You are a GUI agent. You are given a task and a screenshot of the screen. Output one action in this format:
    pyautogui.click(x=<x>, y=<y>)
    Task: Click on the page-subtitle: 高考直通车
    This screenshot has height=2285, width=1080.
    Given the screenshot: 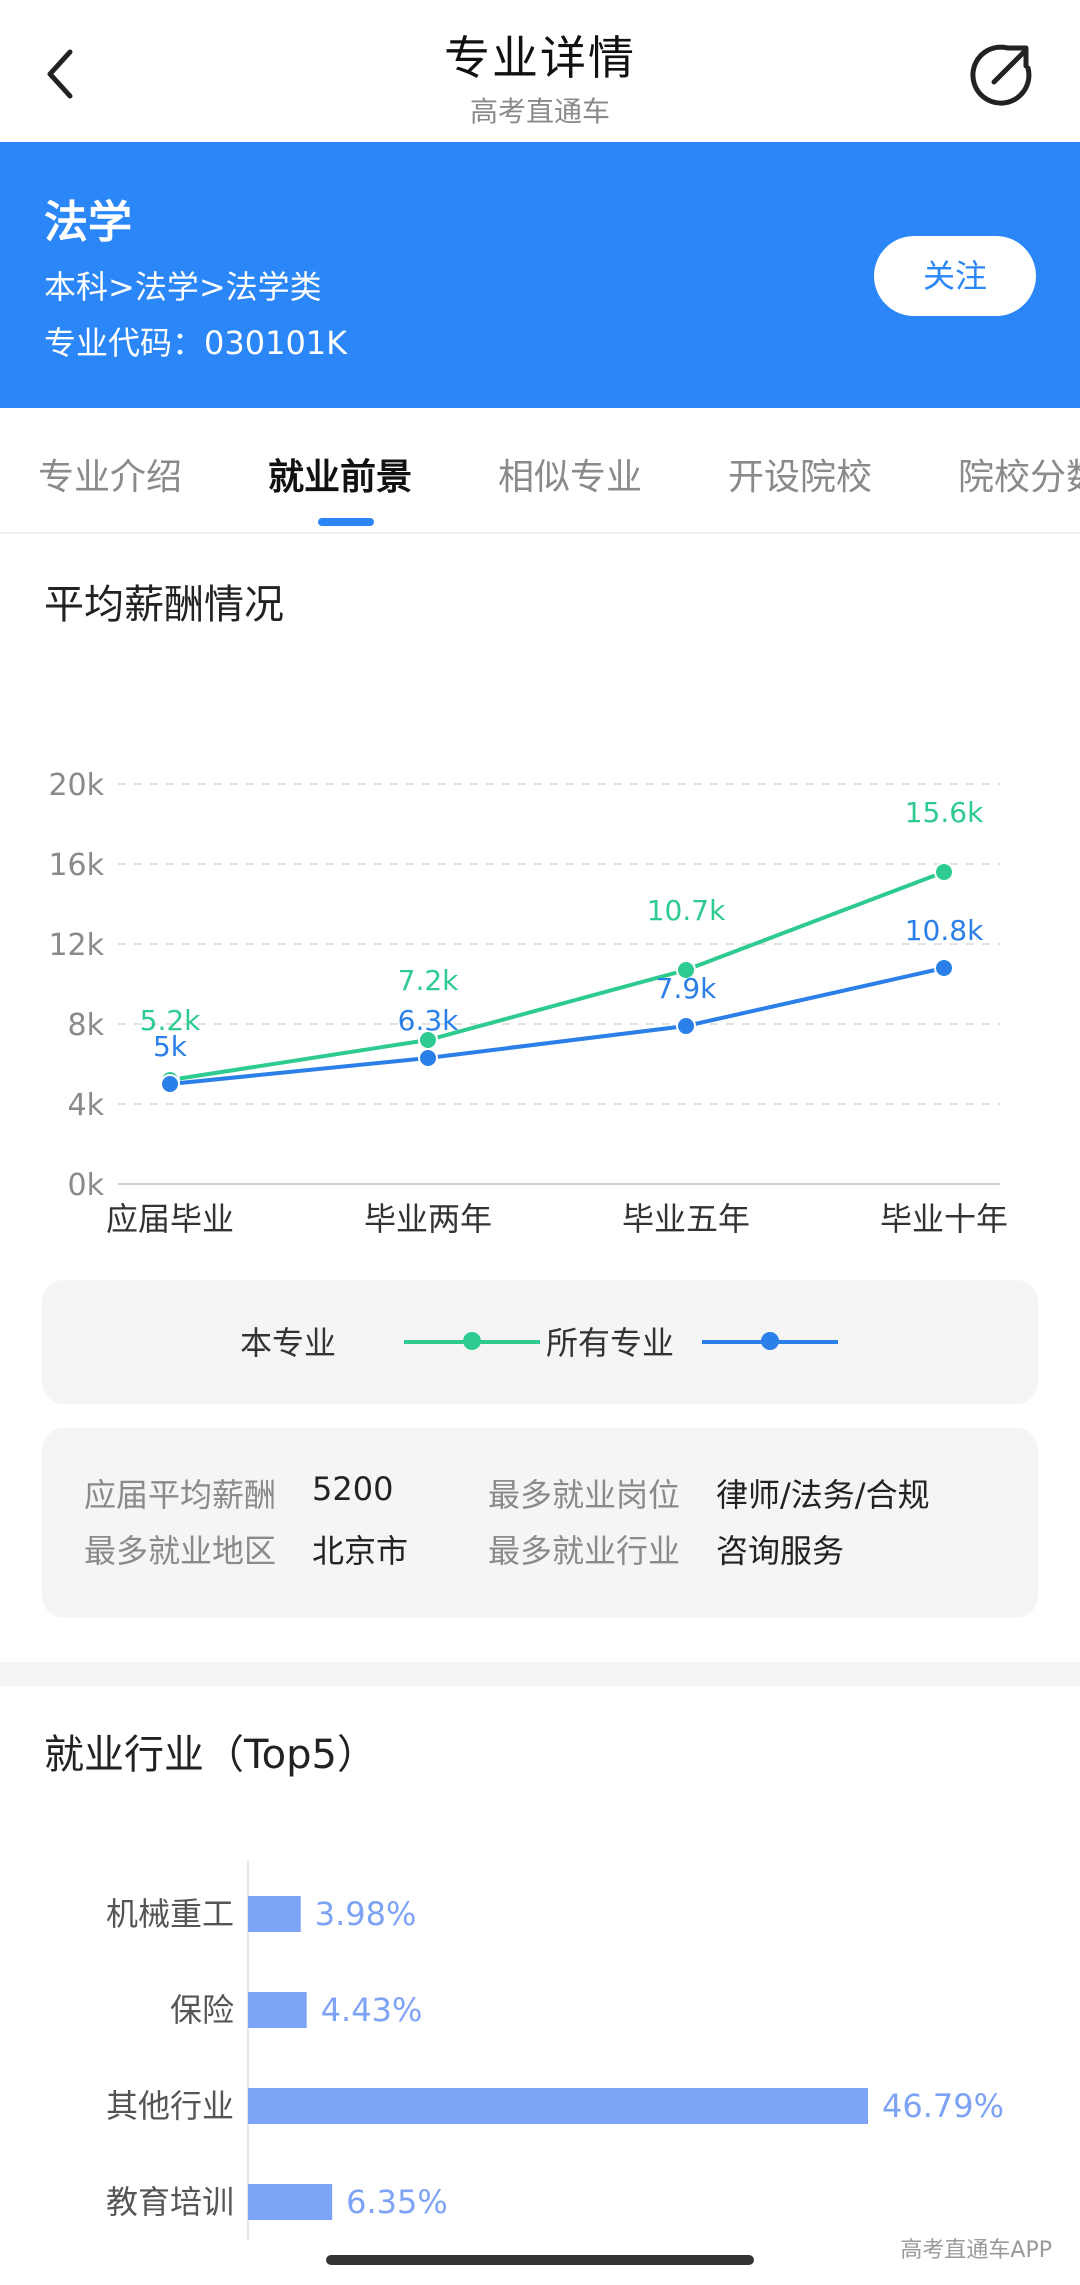 What is the action you would take?
    pyautogui.click(x=539, y=111)
    